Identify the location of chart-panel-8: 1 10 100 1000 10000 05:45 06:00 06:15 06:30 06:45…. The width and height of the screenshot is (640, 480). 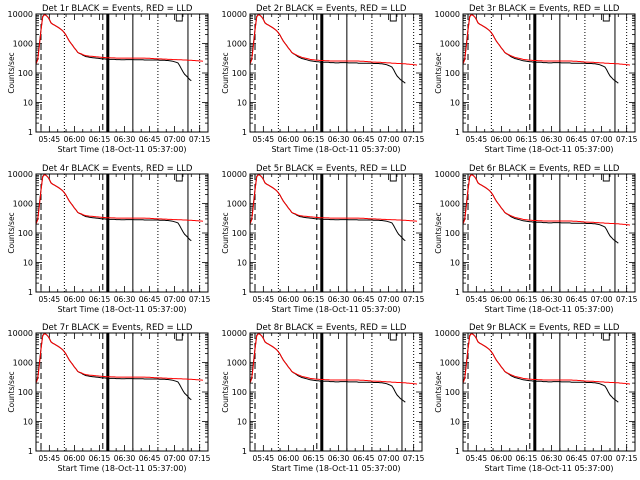
(323, 398).